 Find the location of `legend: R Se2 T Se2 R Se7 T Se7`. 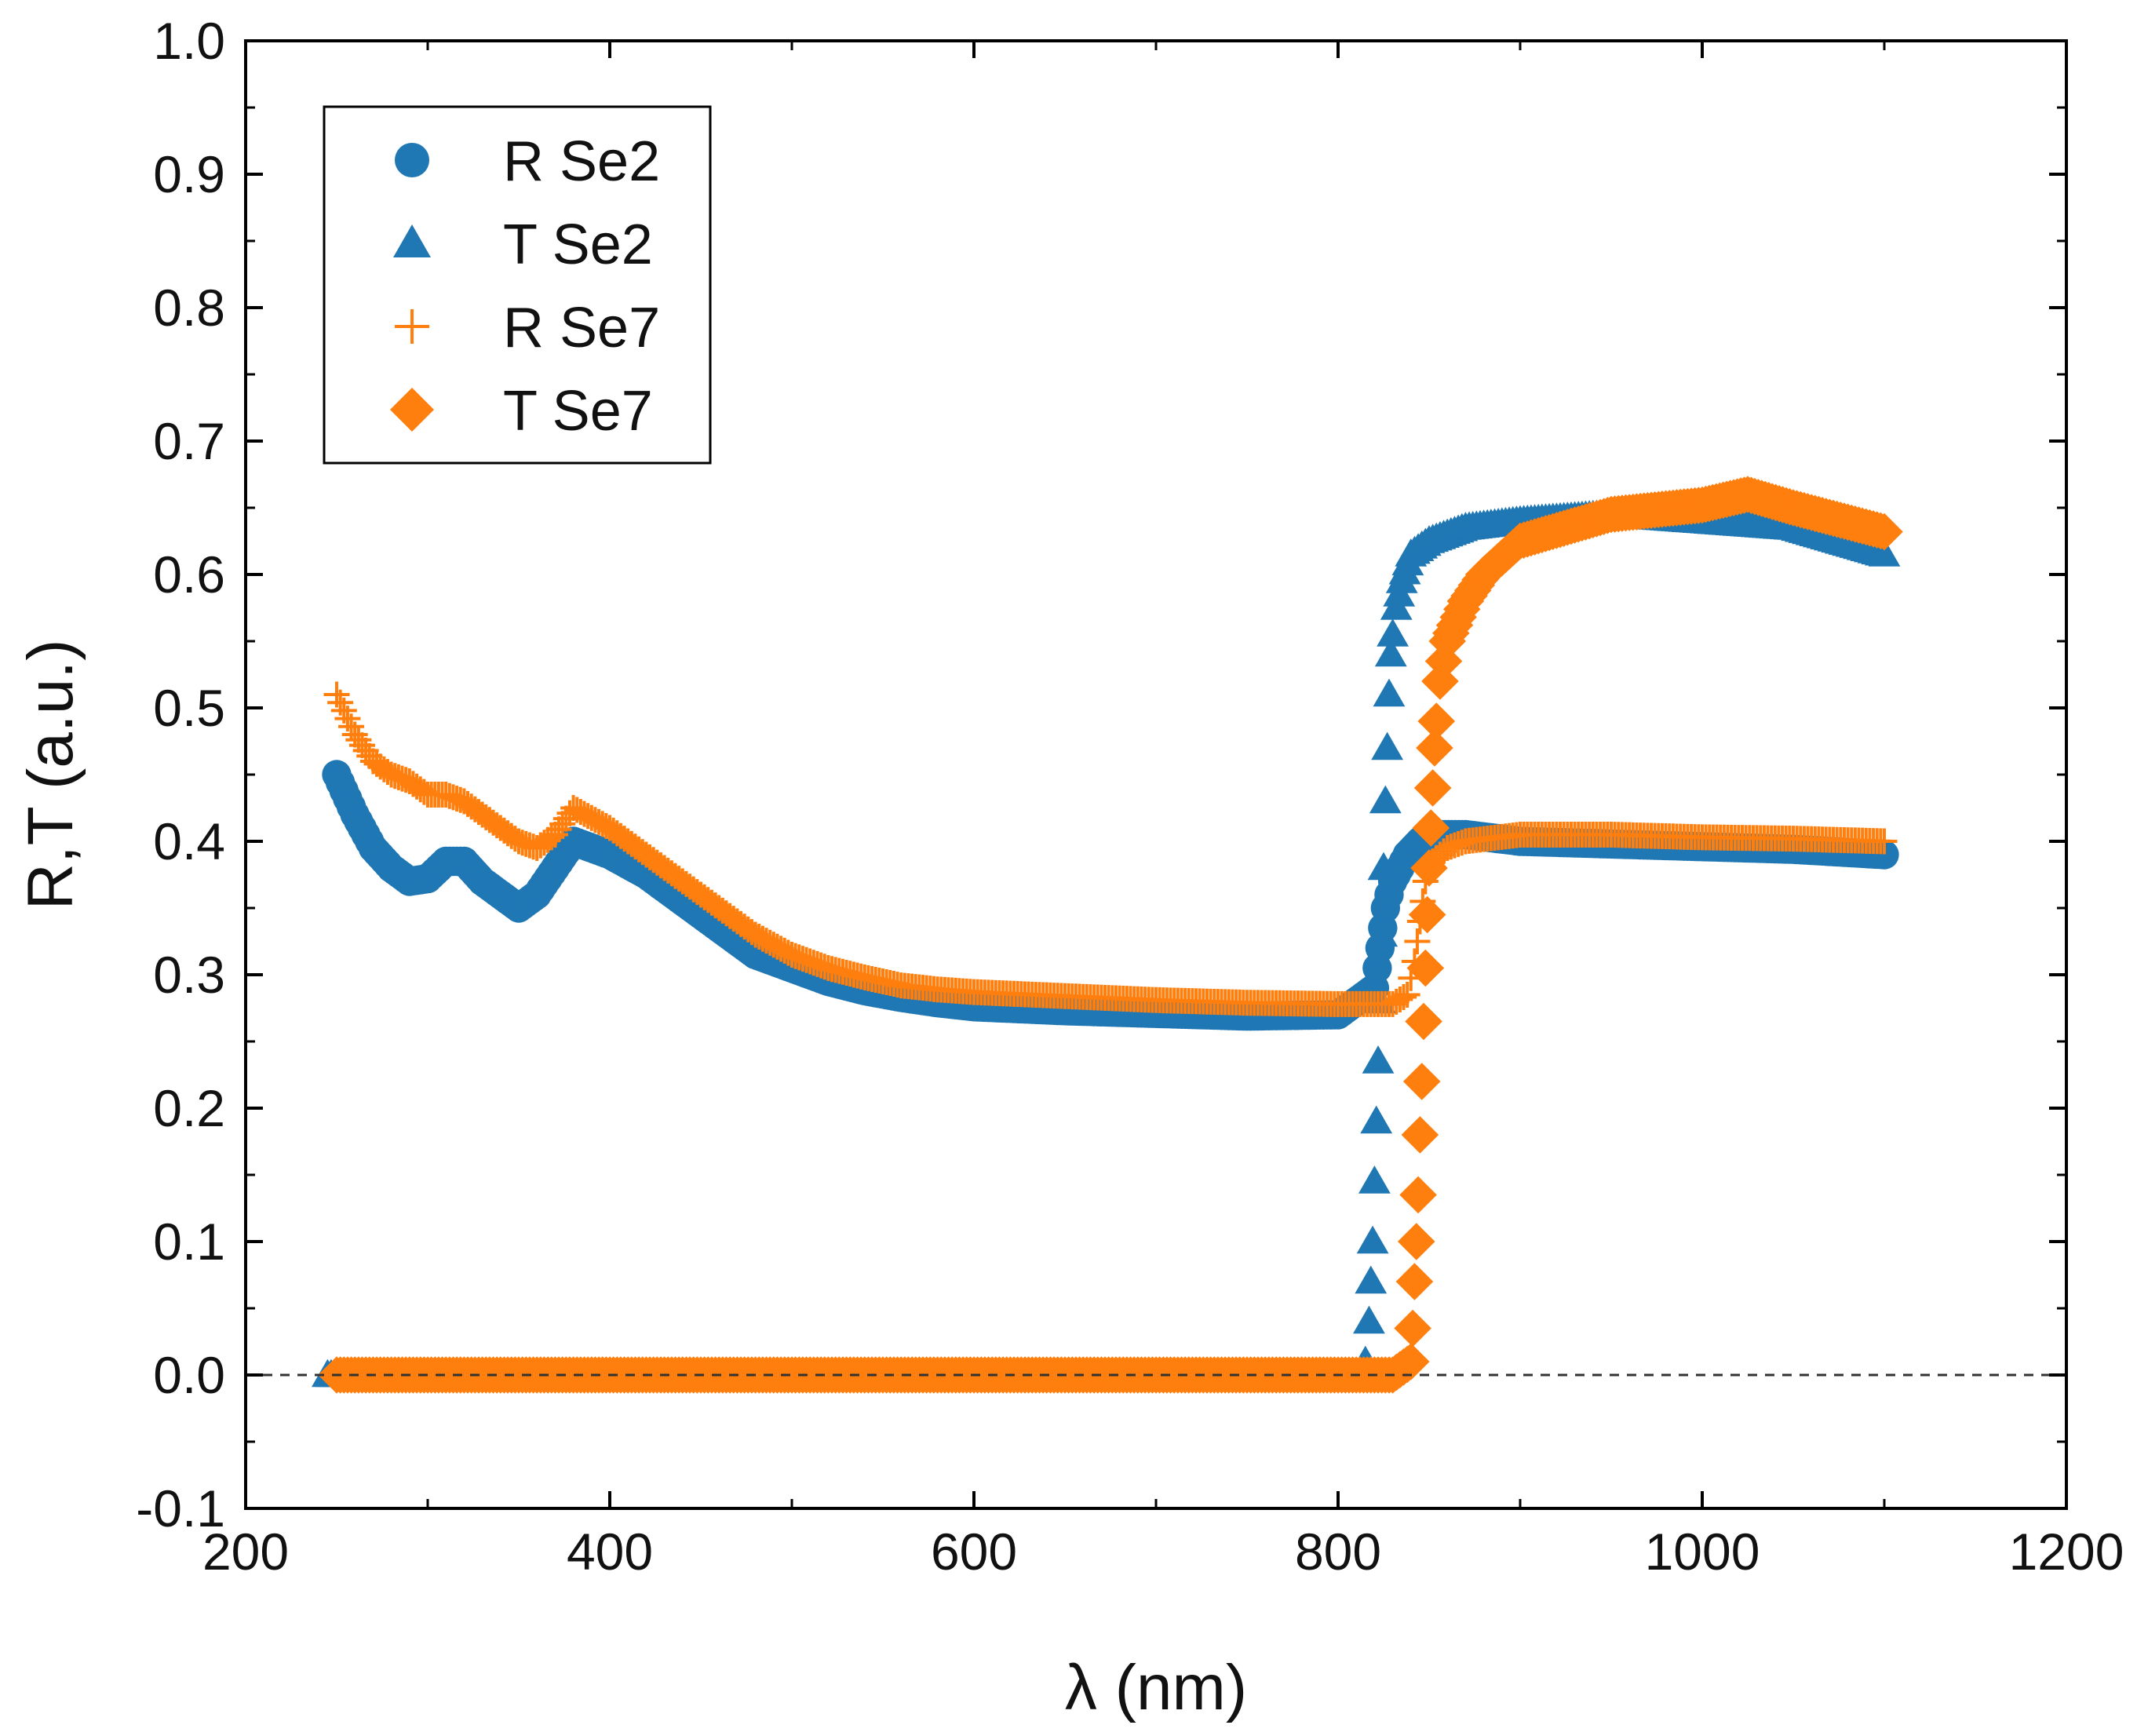

legend: R Se2 T Se2 R Se7 T Se7 is located at coordinates (517, 285).